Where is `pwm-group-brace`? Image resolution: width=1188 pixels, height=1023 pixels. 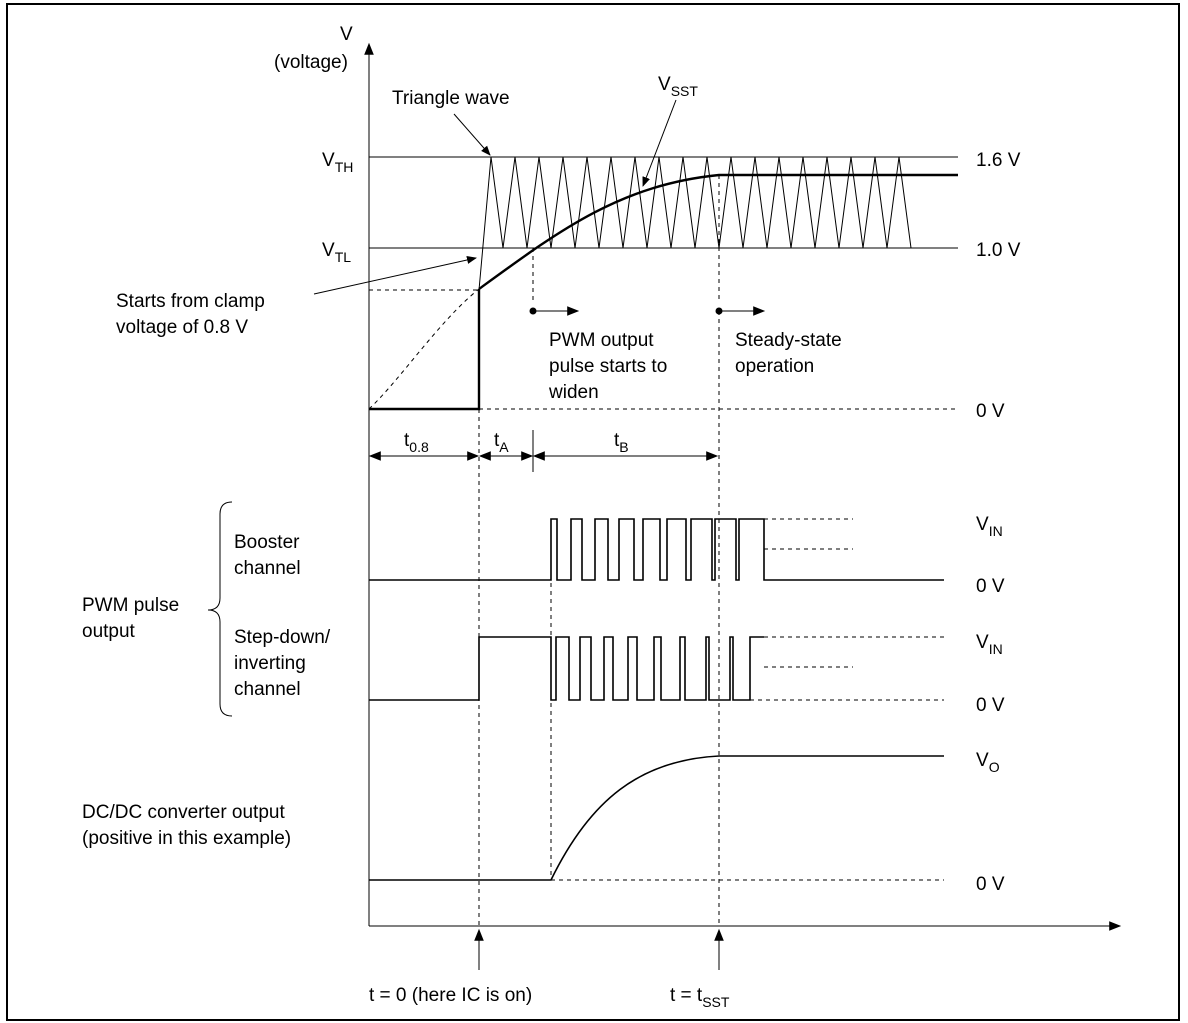
pwm-group-brace is located at coordinates (220, 609).